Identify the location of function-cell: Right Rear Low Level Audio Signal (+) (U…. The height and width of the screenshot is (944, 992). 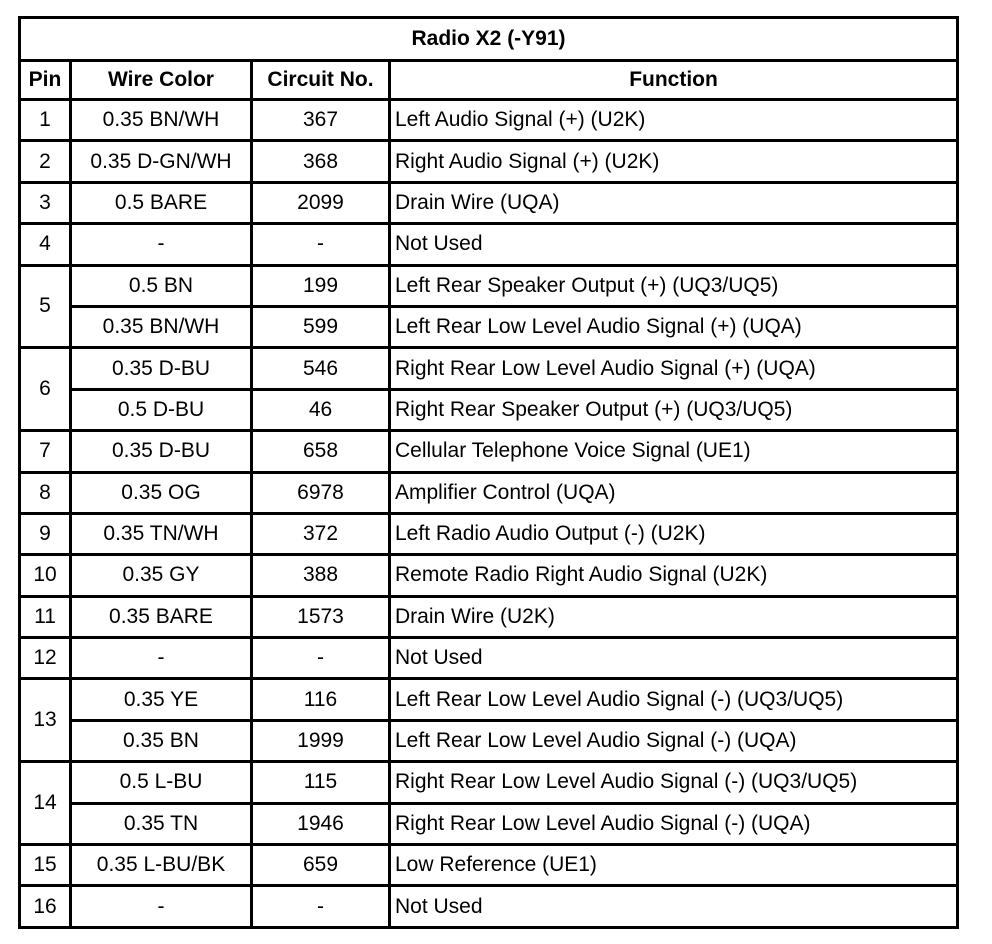
(673, 368).